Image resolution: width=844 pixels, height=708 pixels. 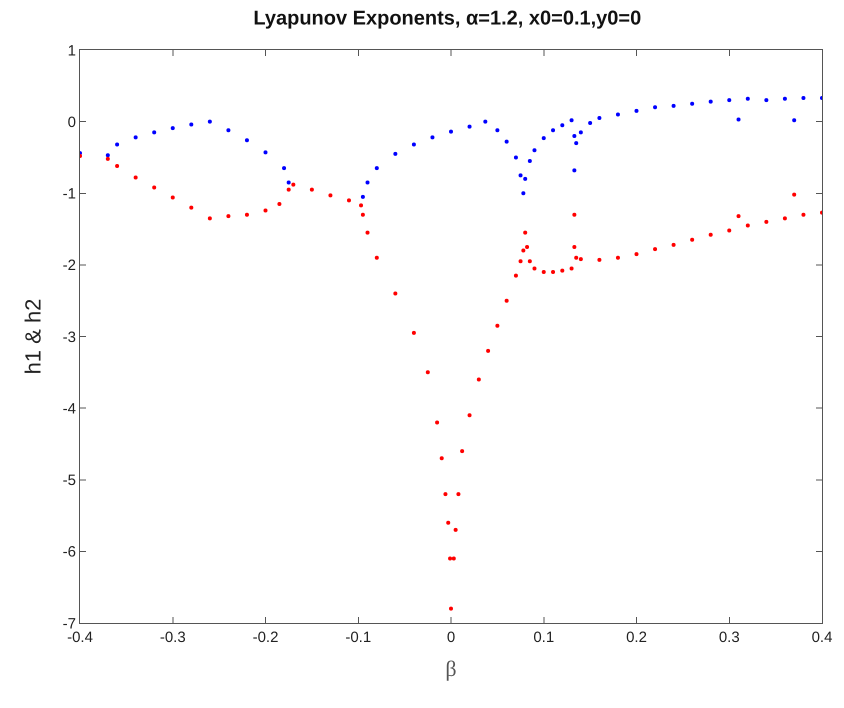 I want to click on y-tick-label: -4, so click(x=69, y=409).